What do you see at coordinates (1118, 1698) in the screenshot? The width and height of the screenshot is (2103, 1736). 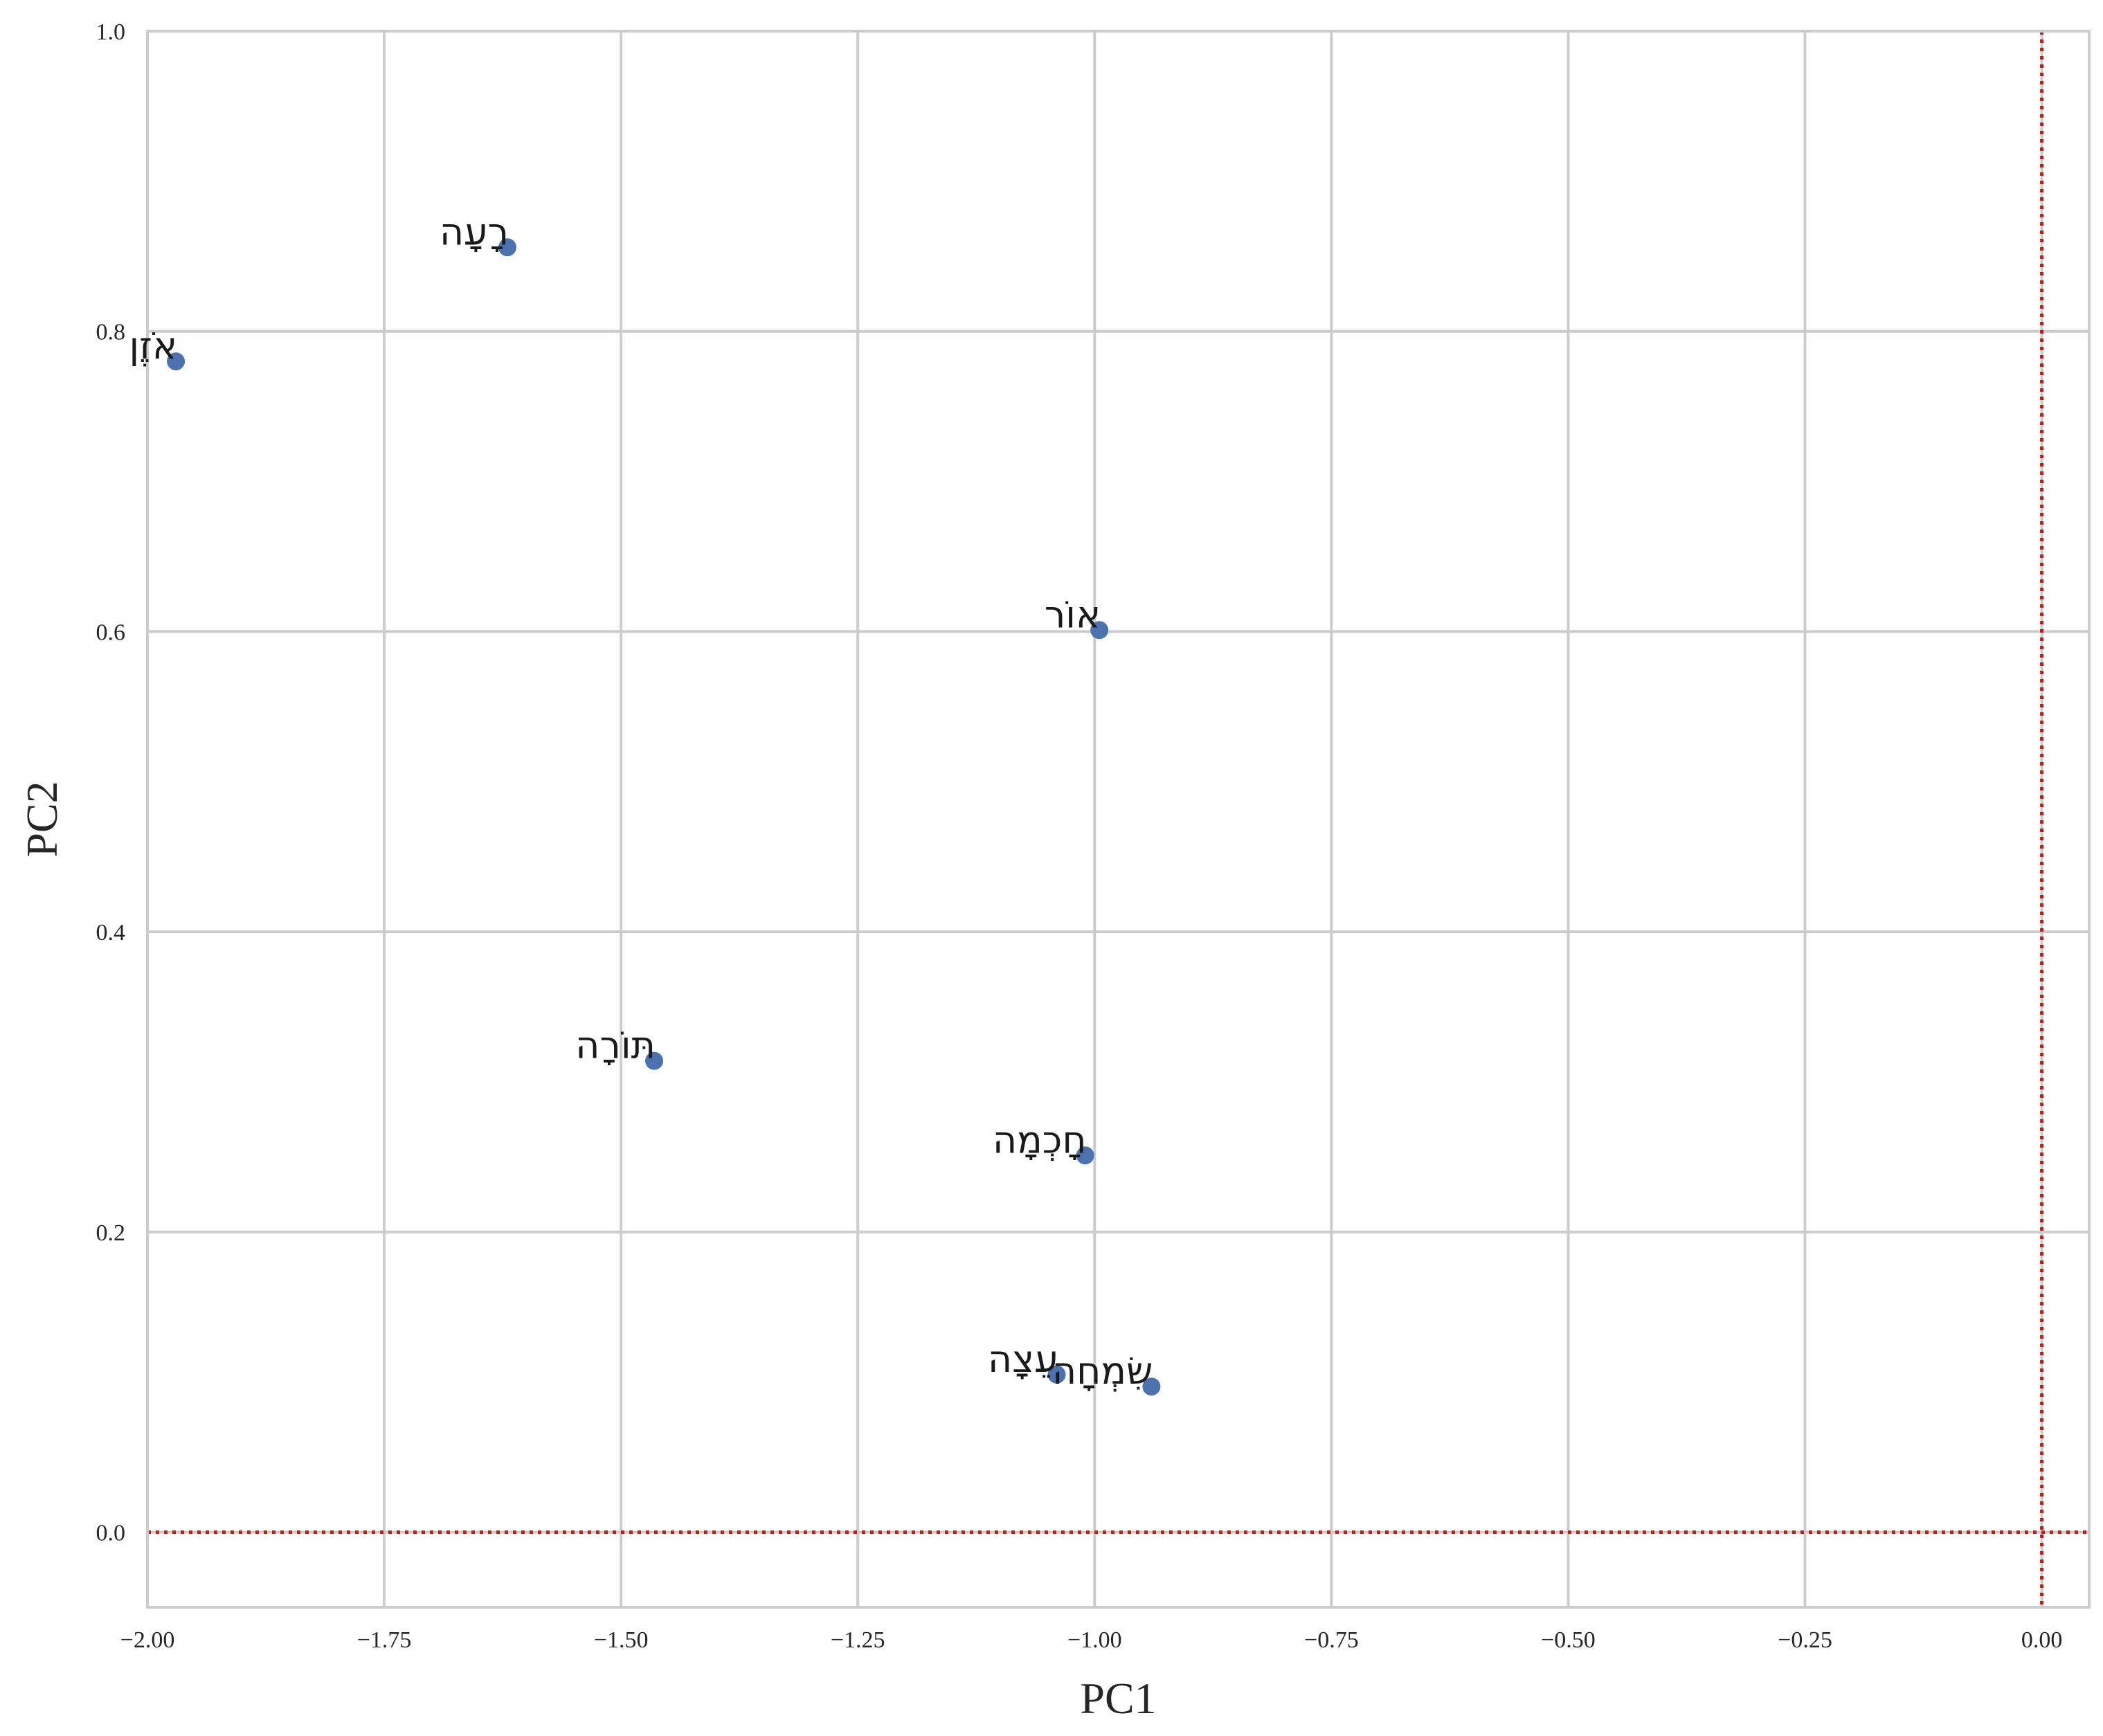 I see `x-axis-title: PC1` at bounding box center [1118, 1698].